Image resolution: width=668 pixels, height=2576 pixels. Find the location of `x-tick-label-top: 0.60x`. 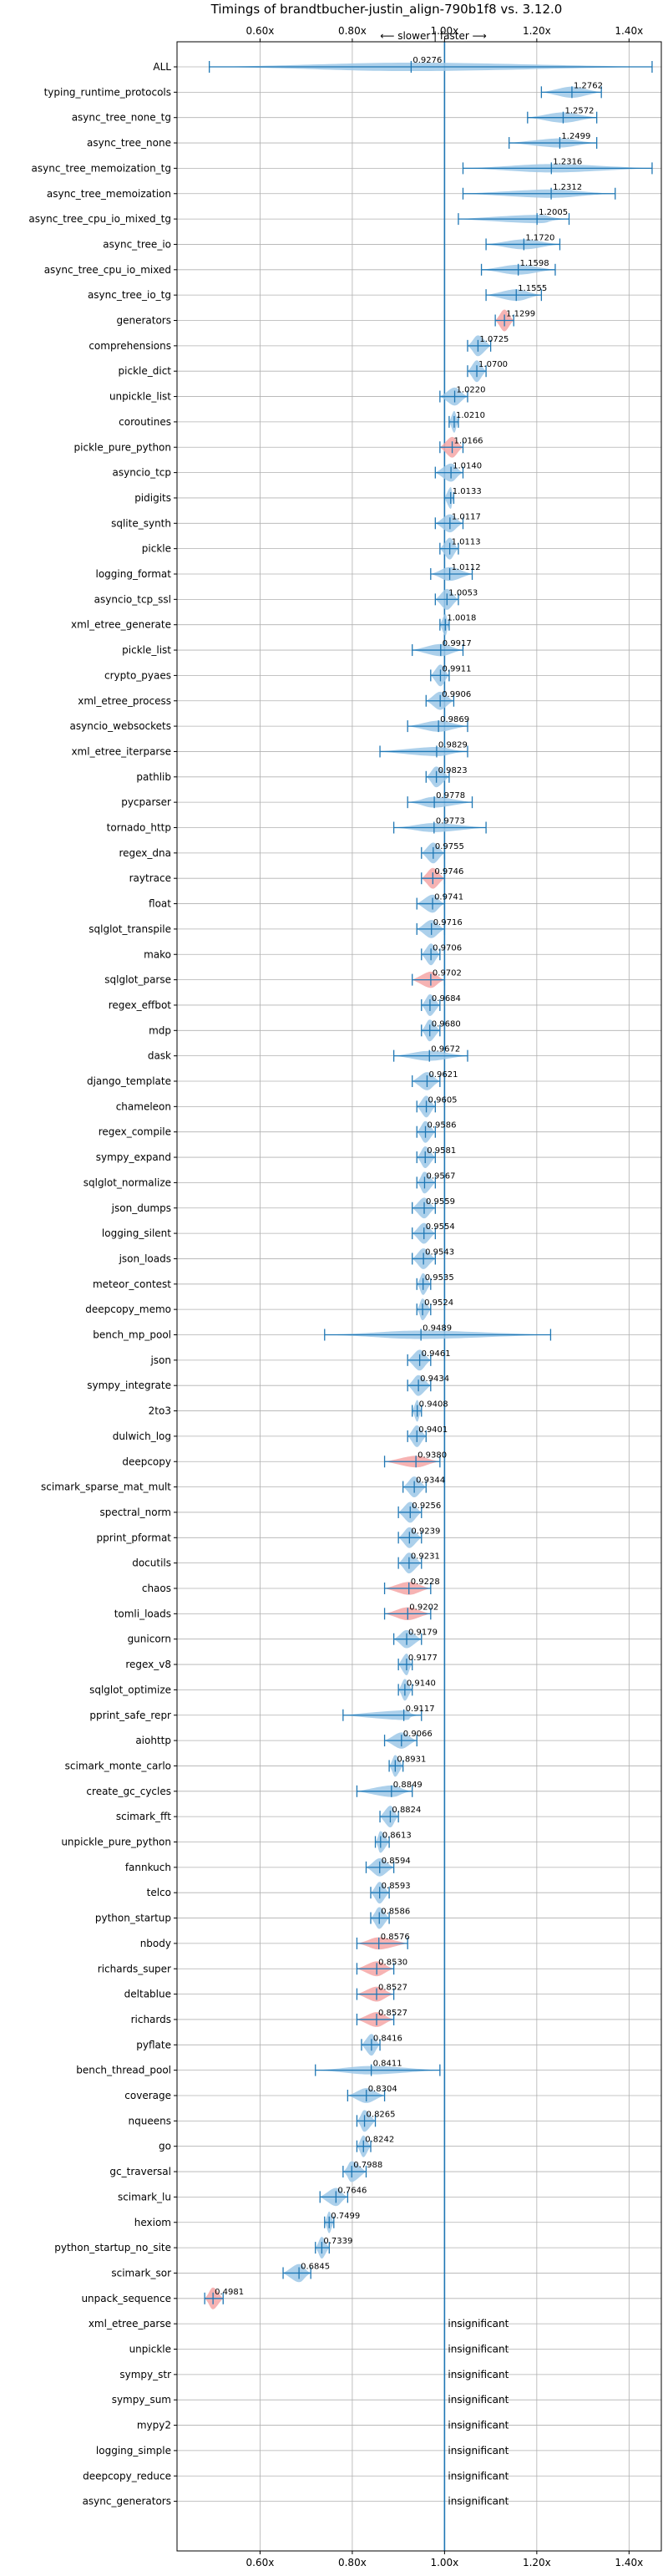

x-tick-label-top: 0.60x is located at coordinates (260, 31).